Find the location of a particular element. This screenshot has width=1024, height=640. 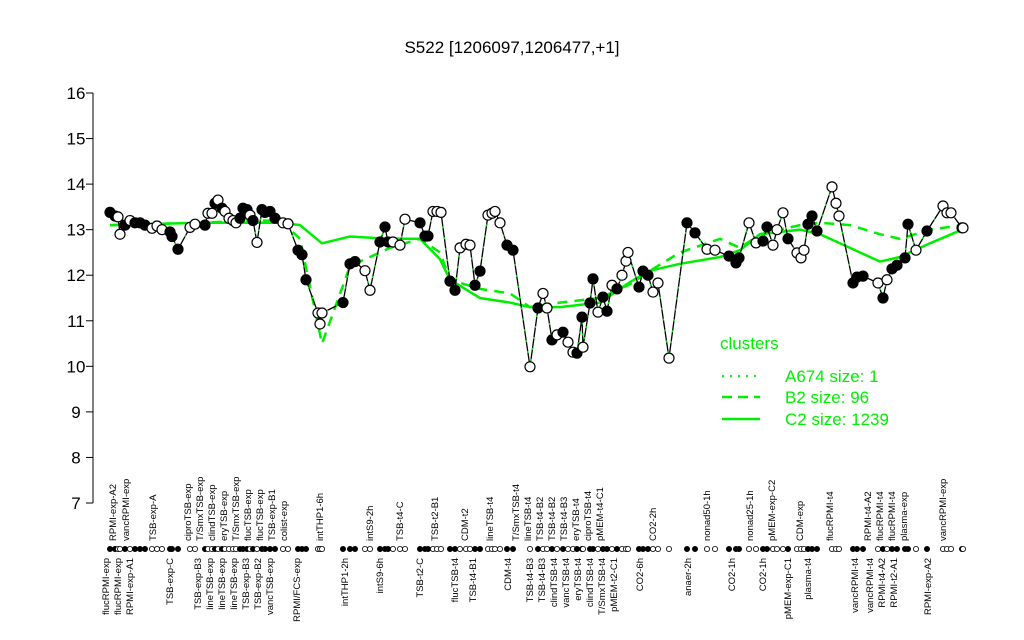

x-label-top: nonad50-1h is located at coordinates (707, 515).